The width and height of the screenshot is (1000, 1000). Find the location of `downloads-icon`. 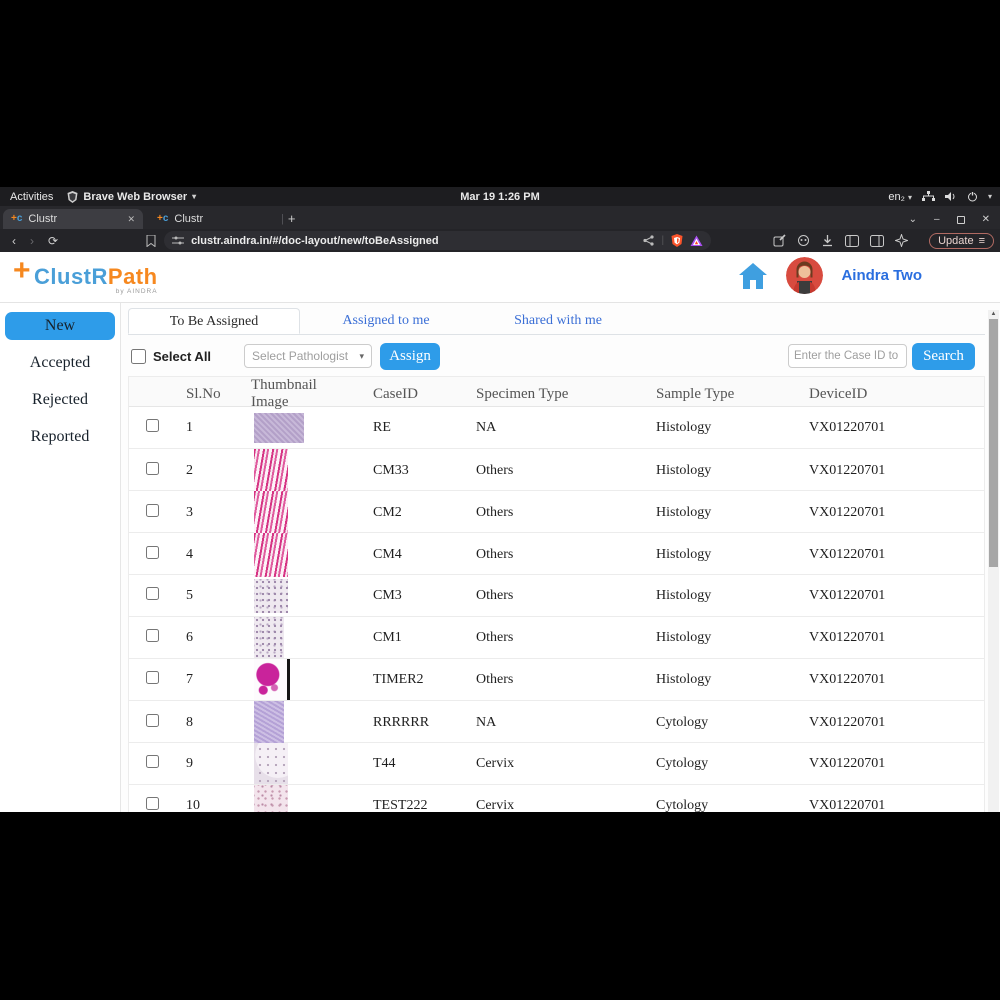

downloads-icon is located at coordinates (827, 240).